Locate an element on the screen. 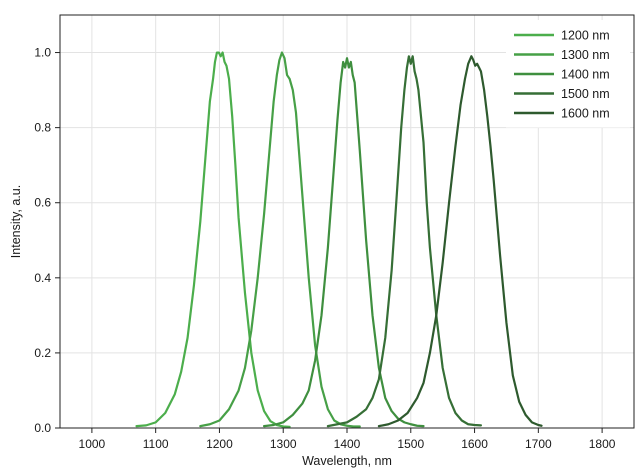 The height and width of the screenshot is (469, 635). legend-label: 1300 nm is located at coordinates (585, 55).